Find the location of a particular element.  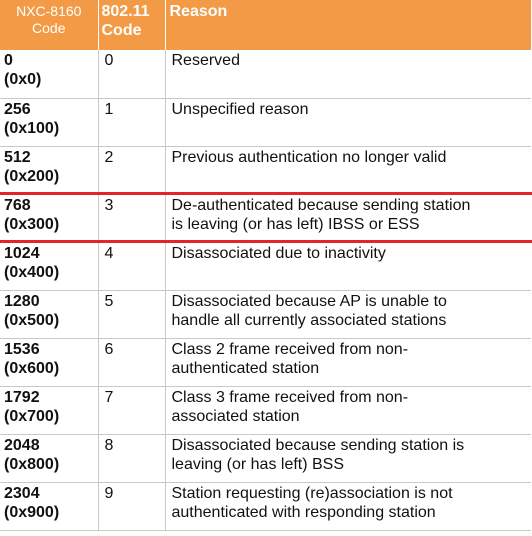

nxc-code-cell: 256 (0x100) is located at coordinates (49, 122).